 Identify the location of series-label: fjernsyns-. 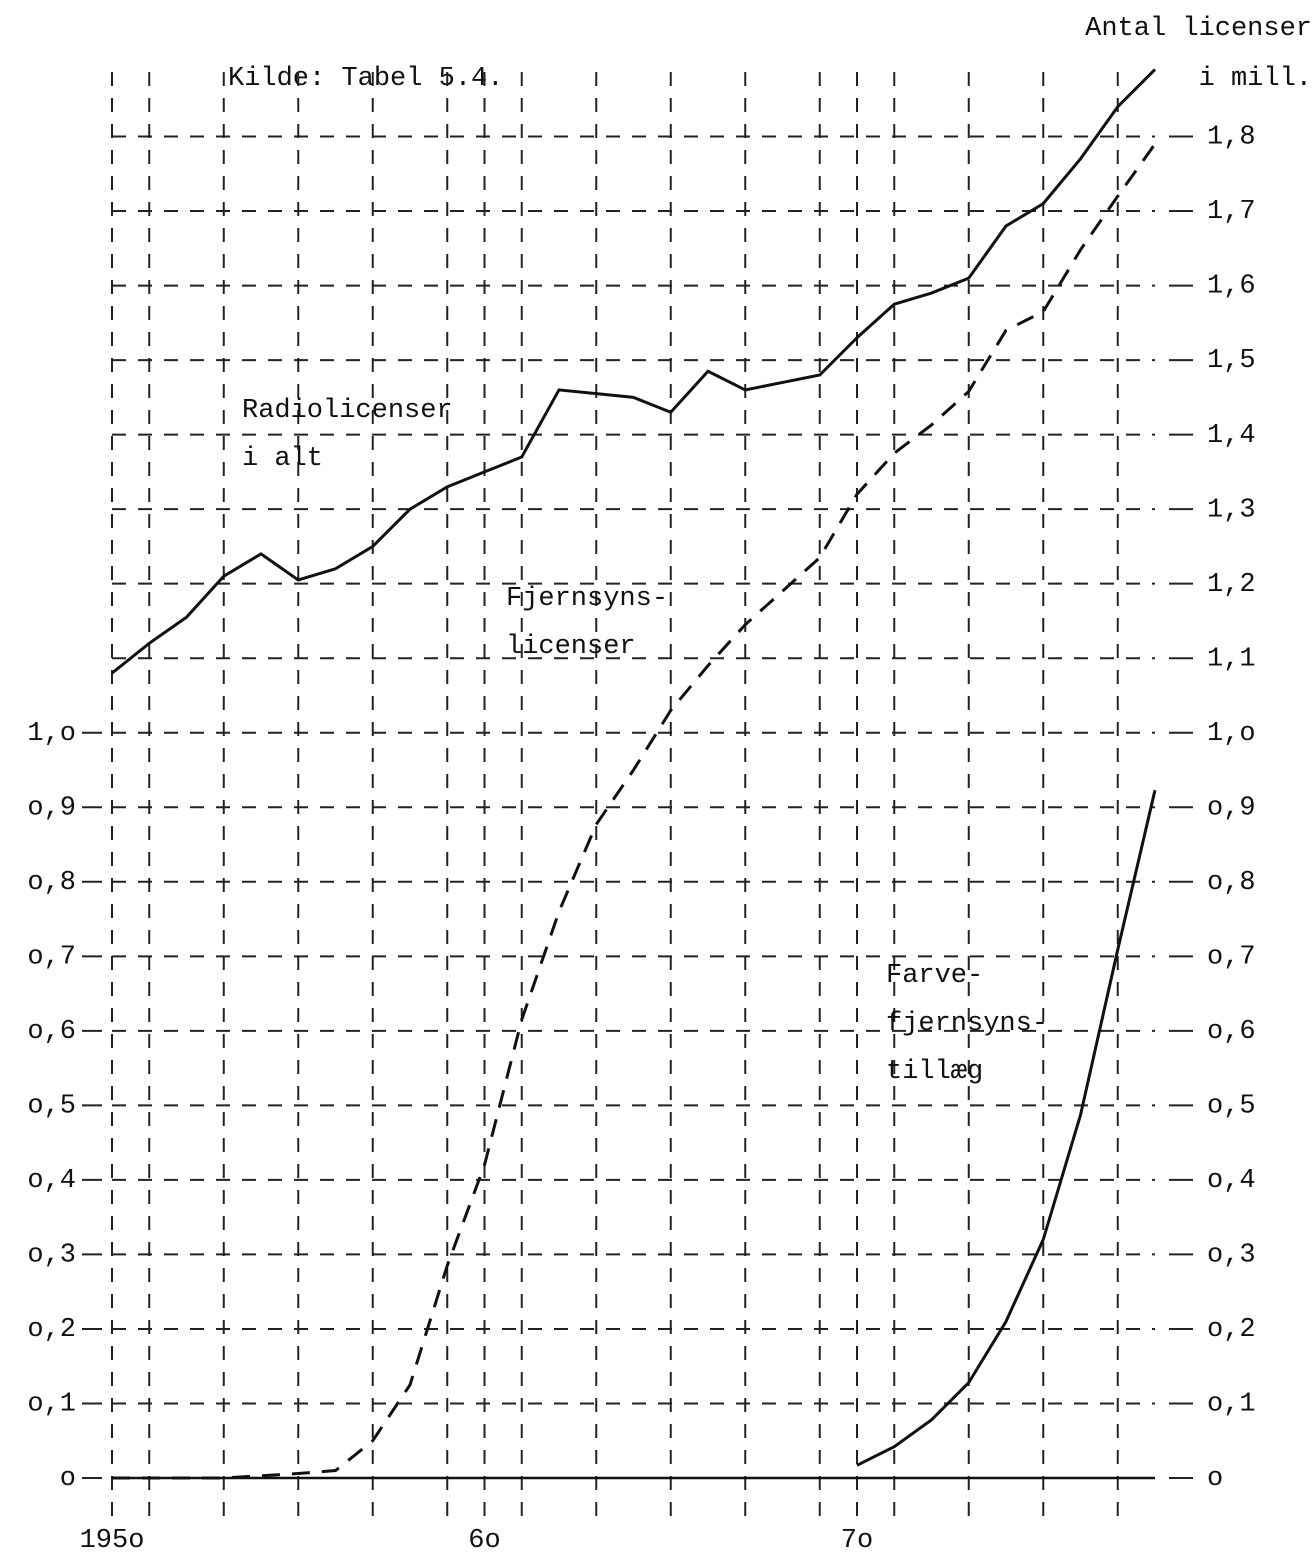
(967, 1024).